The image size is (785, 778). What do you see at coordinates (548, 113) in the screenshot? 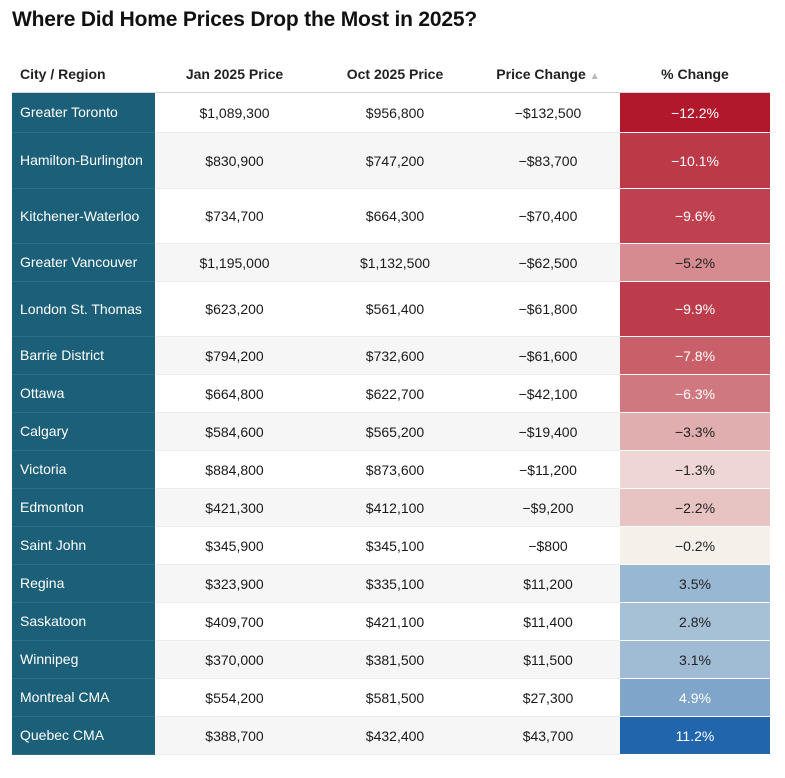
I see `row-price-change: −$132,500` at bounding box center [548, 113].